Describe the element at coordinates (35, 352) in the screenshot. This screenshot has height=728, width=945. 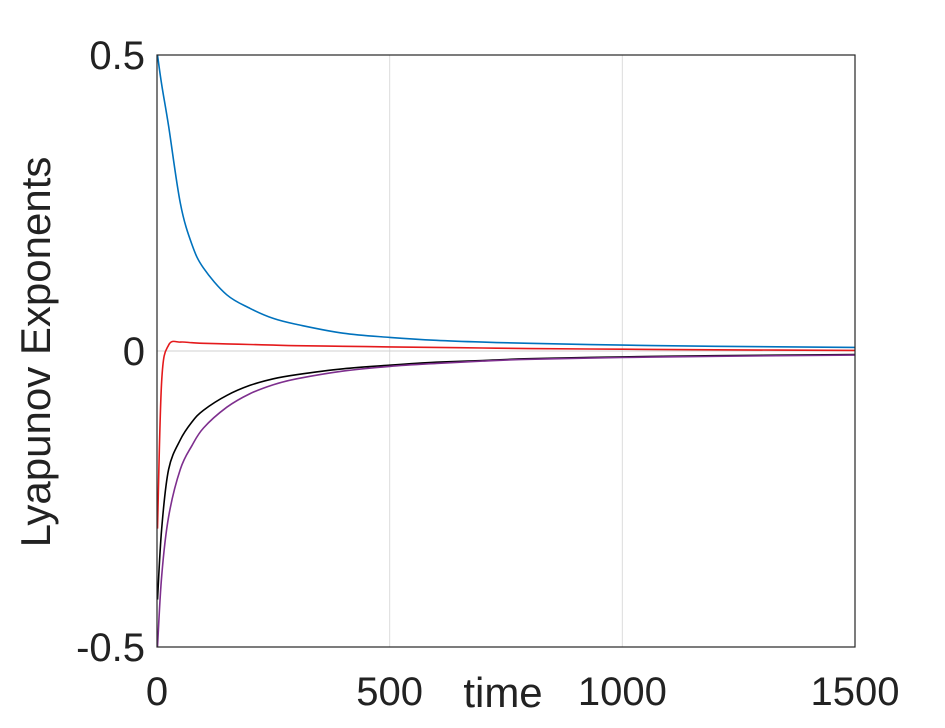
I see `y-axis-label: Lyapunov Exponents` at that location.